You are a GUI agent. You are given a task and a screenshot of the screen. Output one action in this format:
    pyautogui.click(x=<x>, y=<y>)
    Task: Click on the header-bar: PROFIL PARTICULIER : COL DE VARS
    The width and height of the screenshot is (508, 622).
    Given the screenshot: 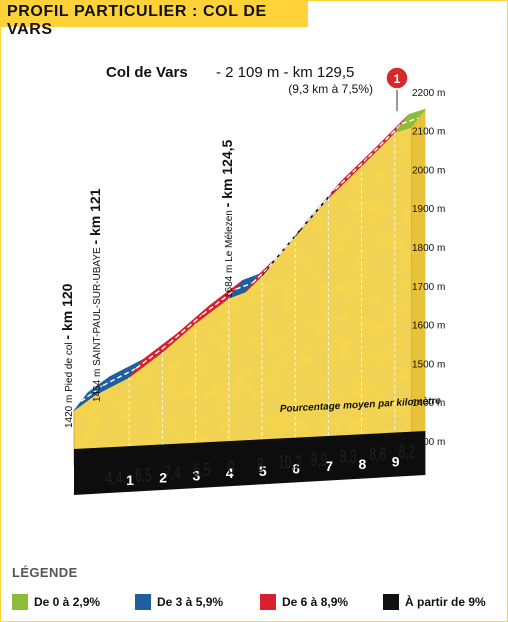 What is the action you would take?
    pyautogui.click(x=154, y=19)
    